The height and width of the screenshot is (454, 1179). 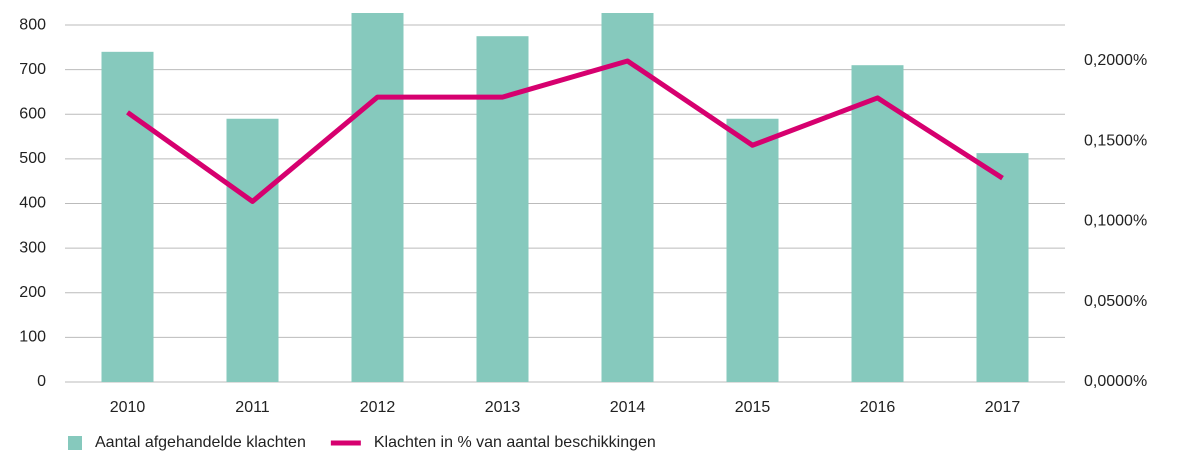 What do you see at coordinates (32, 337) in the screenshot?
I see `y-tick-label: 100` at bounding box center [32, 337].